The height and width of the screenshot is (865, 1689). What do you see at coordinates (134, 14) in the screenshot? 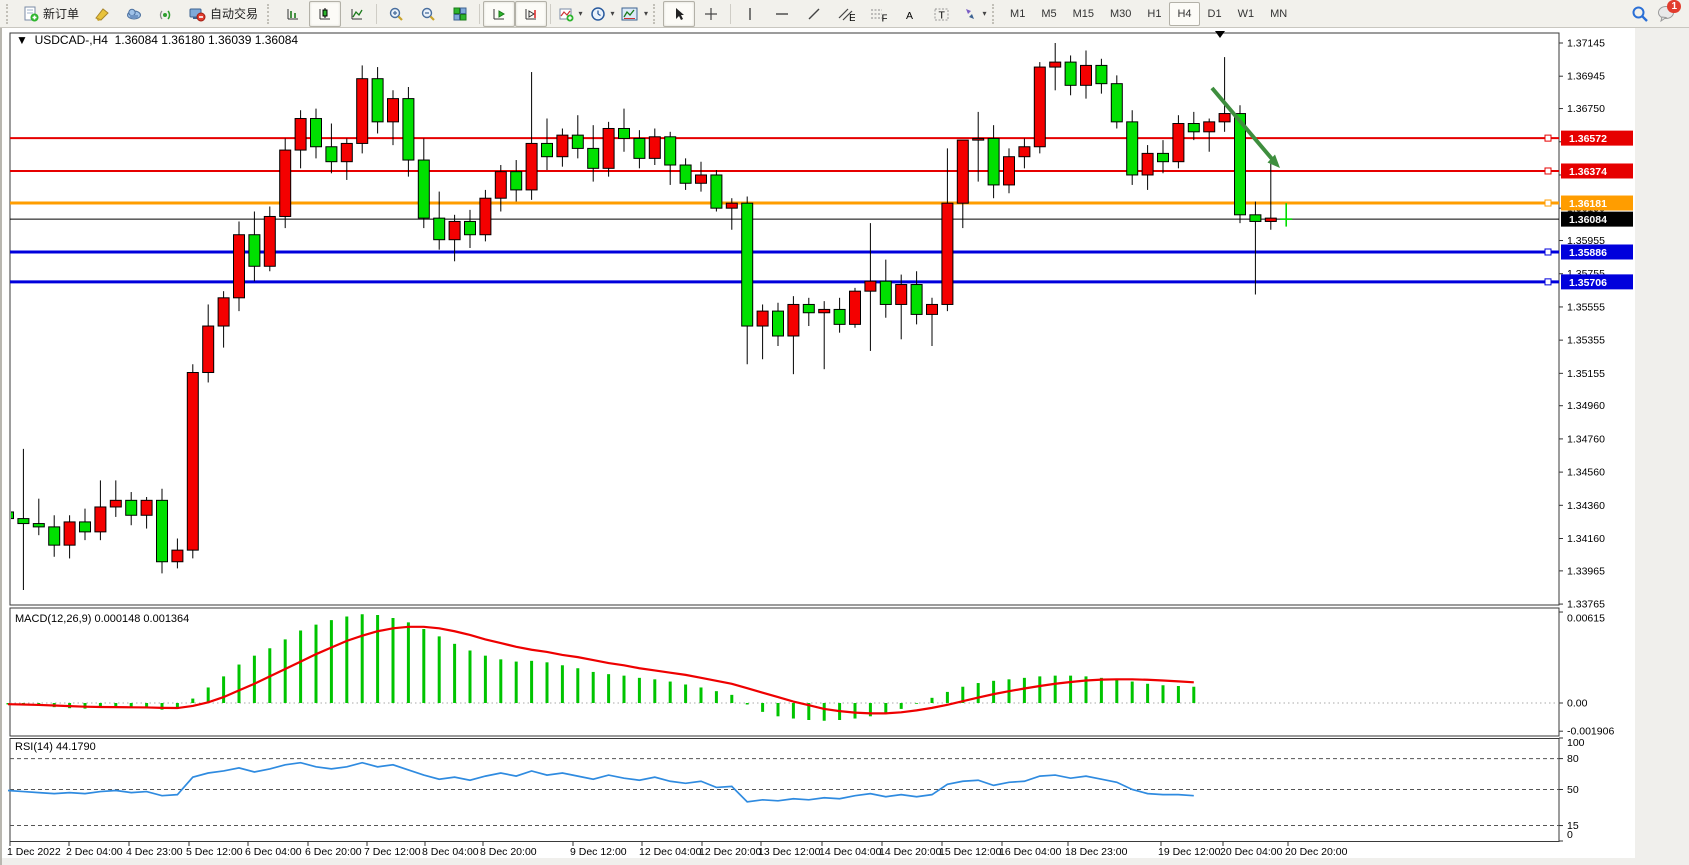
I see `cloud-button` at bounding box center [134, 14].